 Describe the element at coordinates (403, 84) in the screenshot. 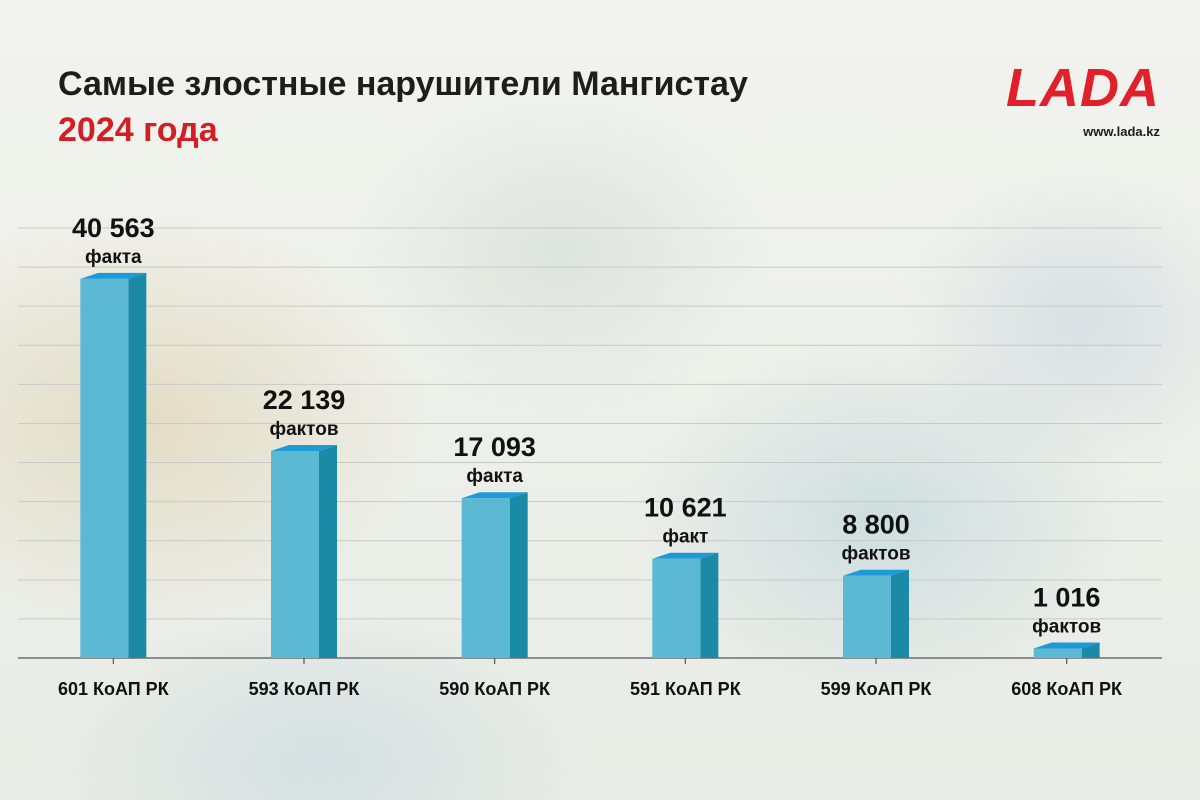

I see `chart-title: Самые злостные нарушители Мангистау` at that location.